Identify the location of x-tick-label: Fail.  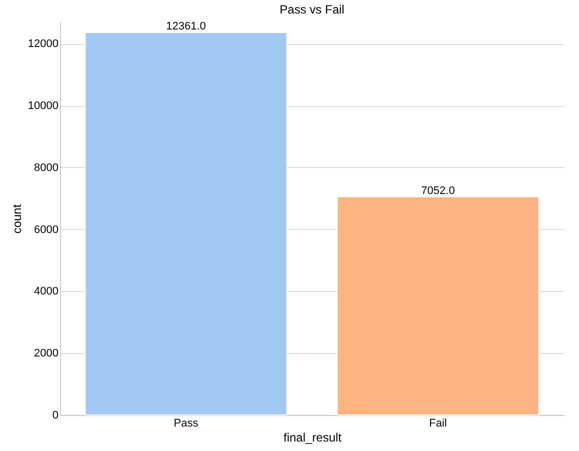
(438, 424).